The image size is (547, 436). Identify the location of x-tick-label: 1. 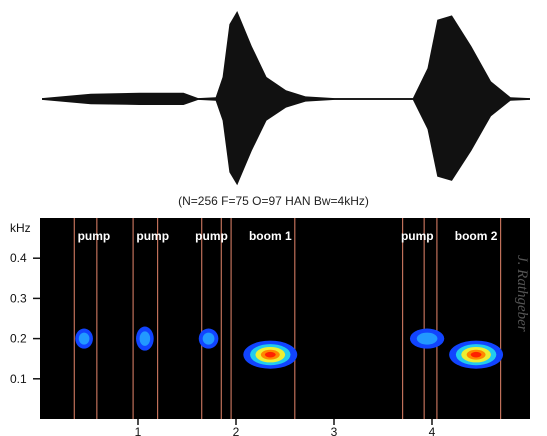
(138, 430).